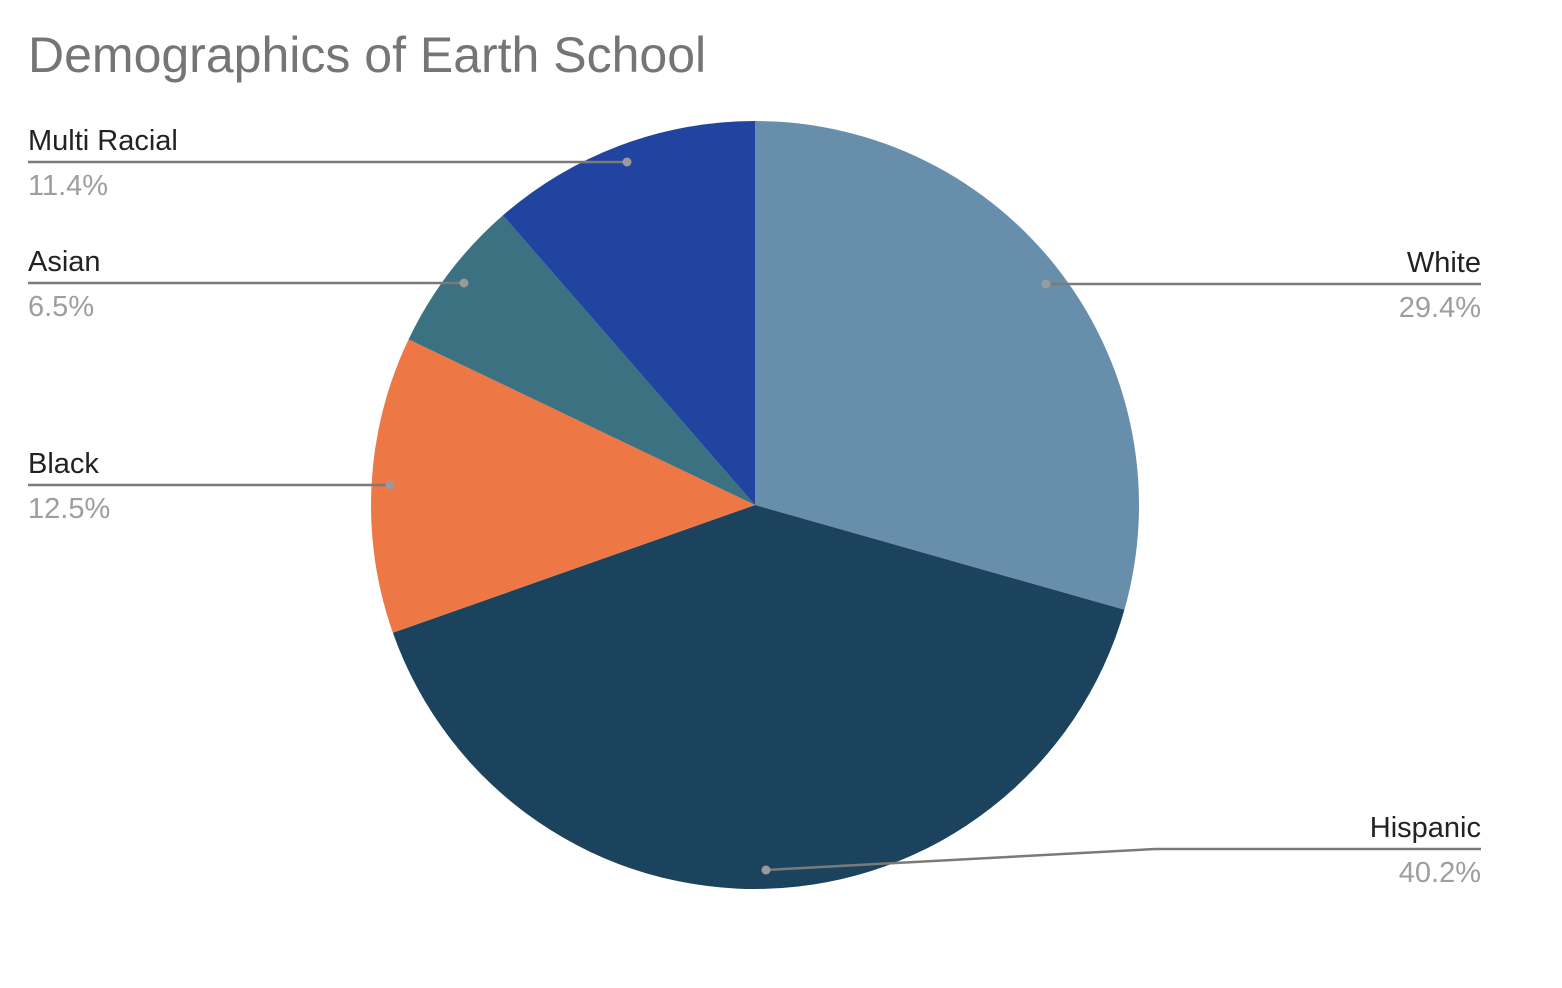  I want to click on pie-slice-asian, so click(581, 360).